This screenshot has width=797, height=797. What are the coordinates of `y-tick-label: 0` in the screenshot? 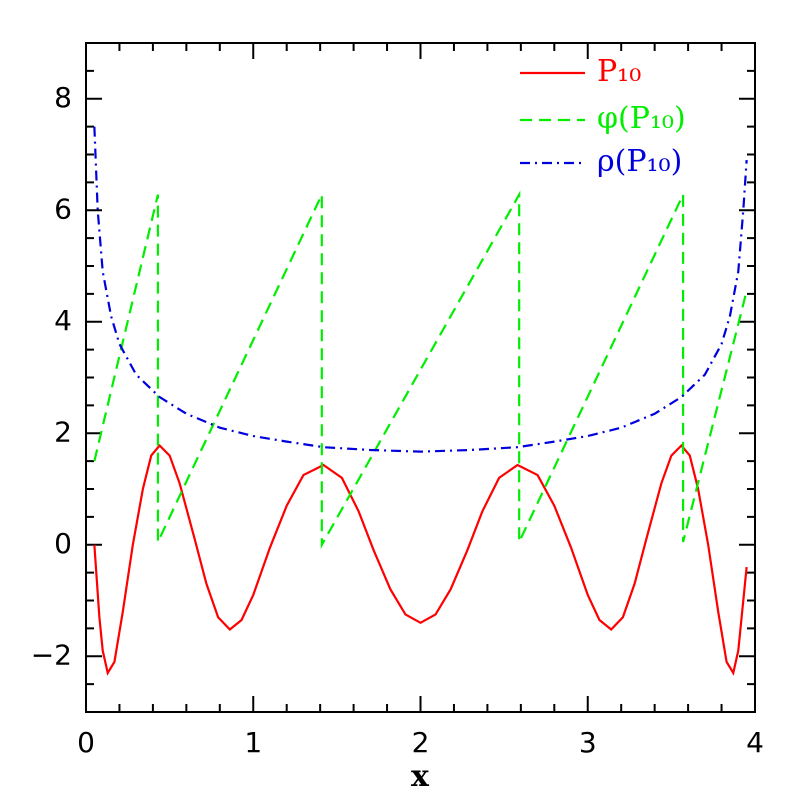 It's located at (63, 543).